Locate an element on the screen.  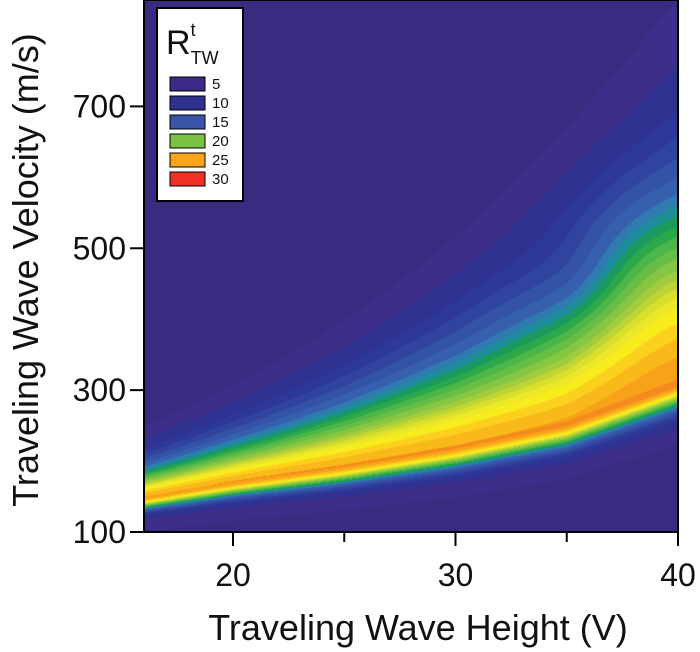
y-tick-label: 300 is located at coordinates (99, 390).